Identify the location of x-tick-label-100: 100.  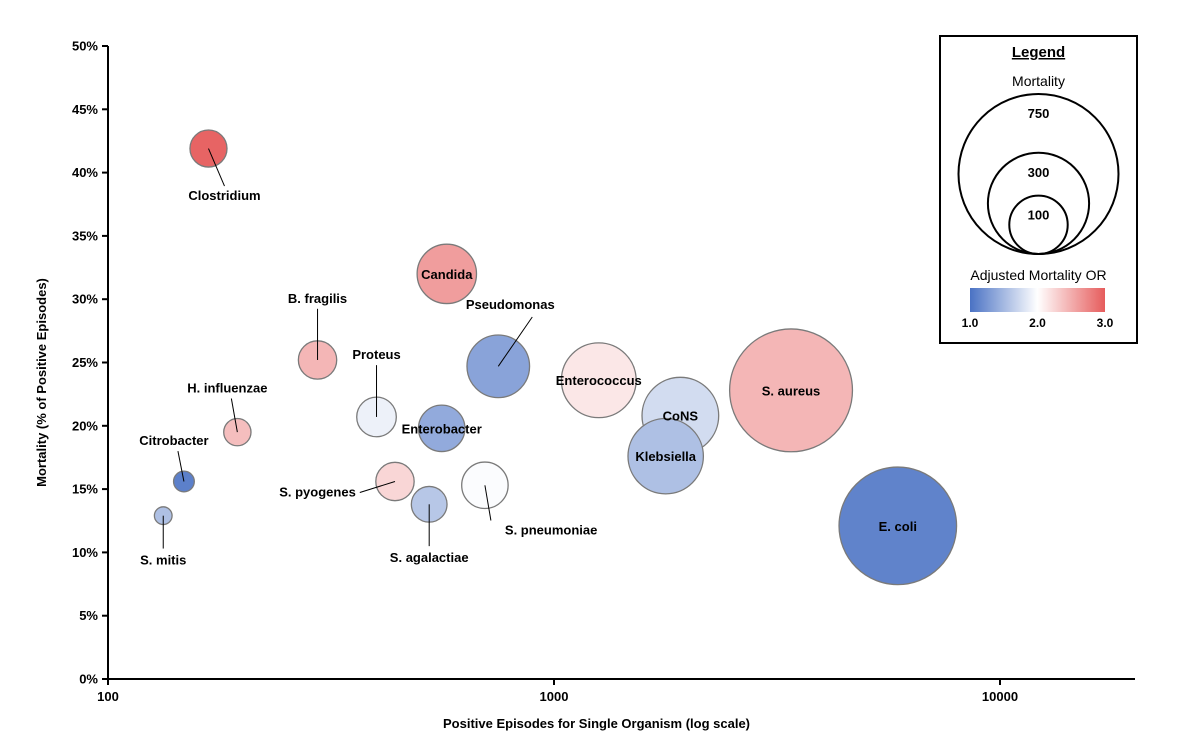
(108, 696).